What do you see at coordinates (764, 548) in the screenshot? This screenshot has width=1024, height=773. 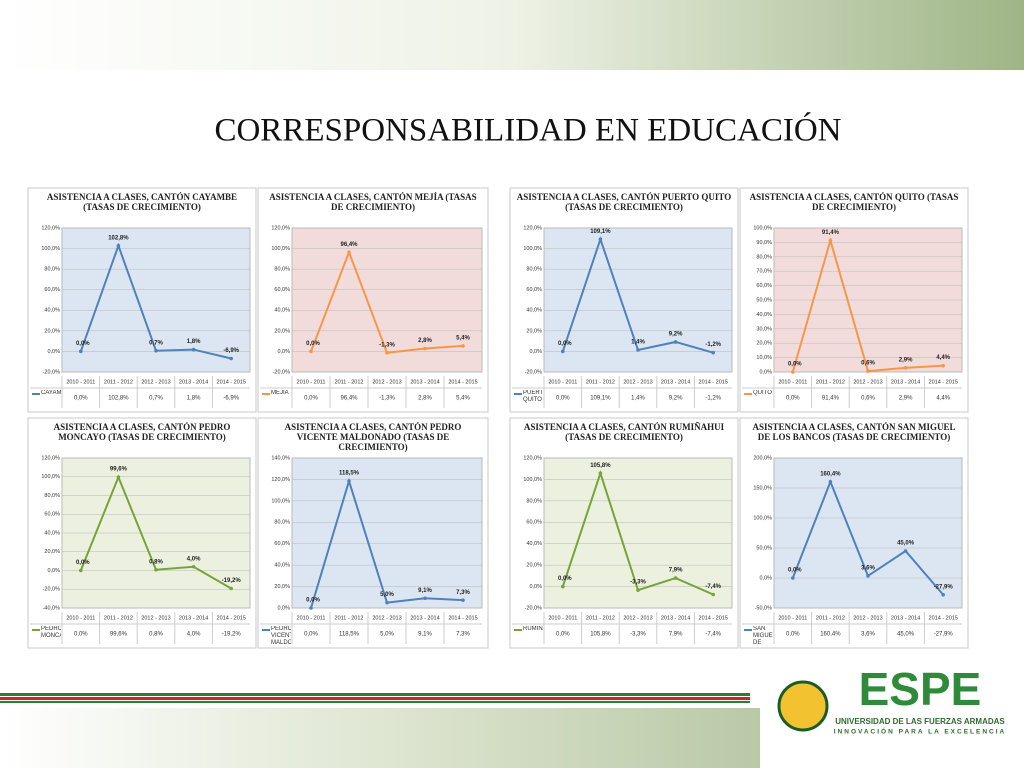 I see `y-tick-label: 50,0%` at bounding box center [764, 548].